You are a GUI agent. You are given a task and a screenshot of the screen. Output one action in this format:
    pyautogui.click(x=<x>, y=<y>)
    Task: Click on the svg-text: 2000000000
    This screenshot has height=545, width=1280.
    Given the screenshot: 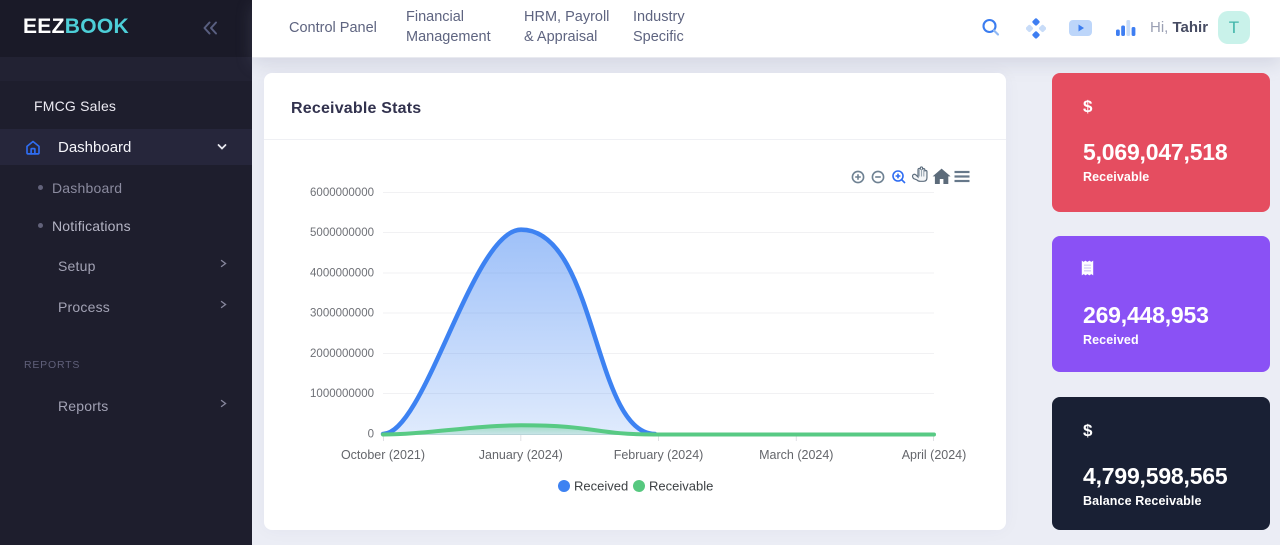 What is the action you would take?
    pyautogui.click(x=342, y=354)
    